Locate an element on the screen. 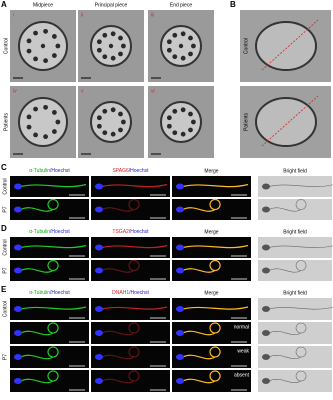 This screenshot has height=400, width=333. column-header: Bright field is located at coordinates (295, 232).